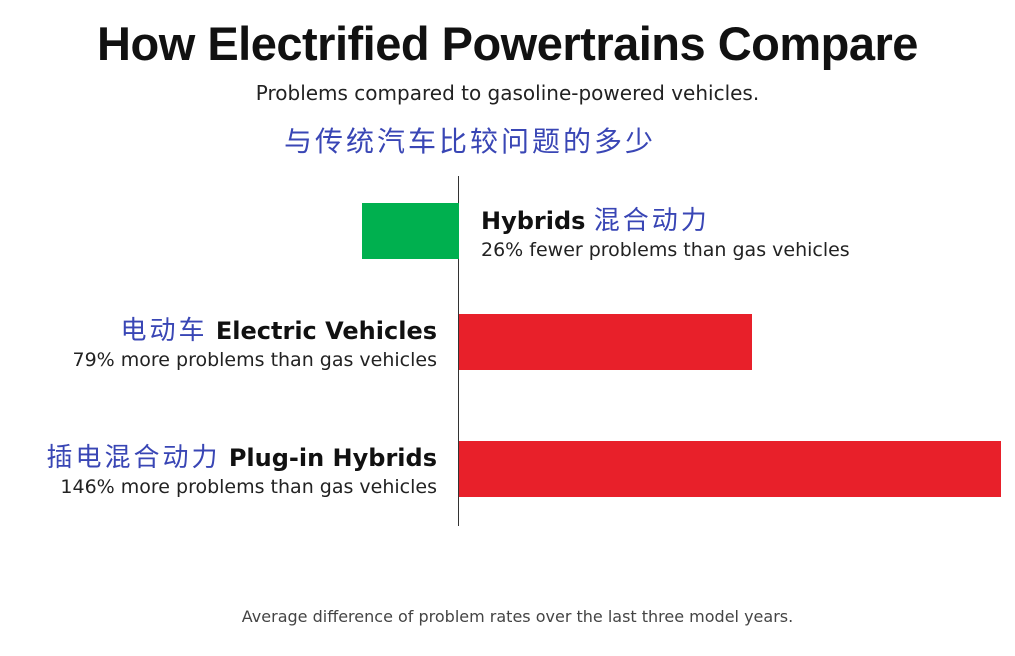  I want to click on zero-axis-line, so click(458, 351).